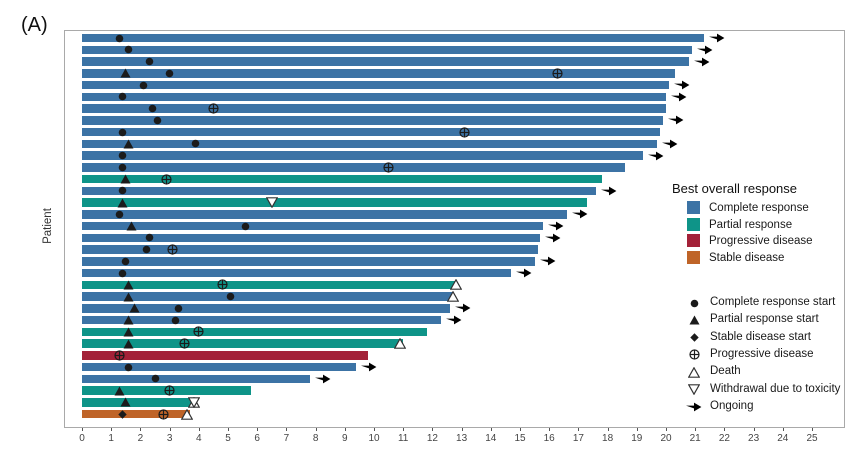 The width and height of the screenshot is (852, 455). Describe the element at coordinates (520, 438) in the screenshot. I see `x-axis-tick-label: 15` at that location.